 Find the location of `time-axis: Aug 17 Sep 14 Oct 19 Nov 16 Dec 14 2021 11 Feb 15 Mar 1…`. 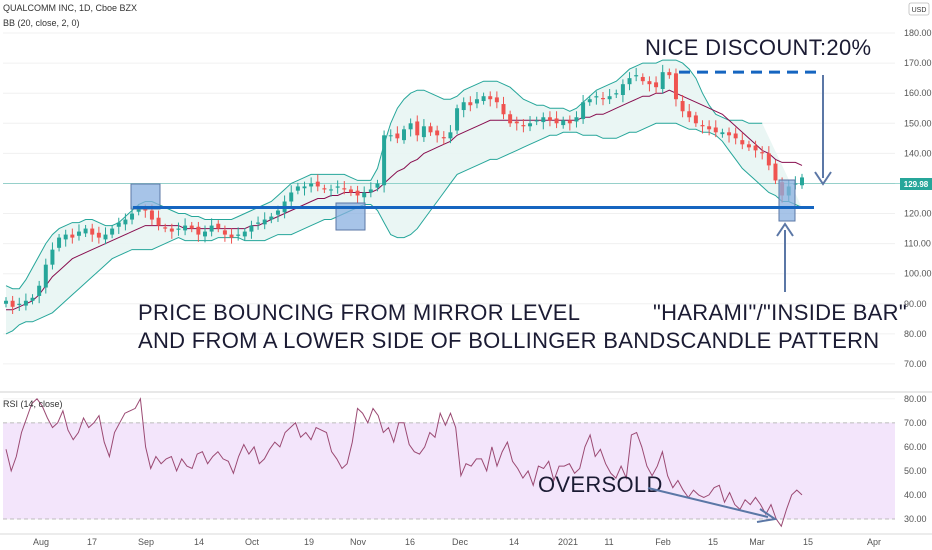

time-axis: Aug 17 Sep 14 Oct 19 Nov 16 Dec 14 2021 11 Feb 15 Mar 1… is located at coordinates (457, 542).